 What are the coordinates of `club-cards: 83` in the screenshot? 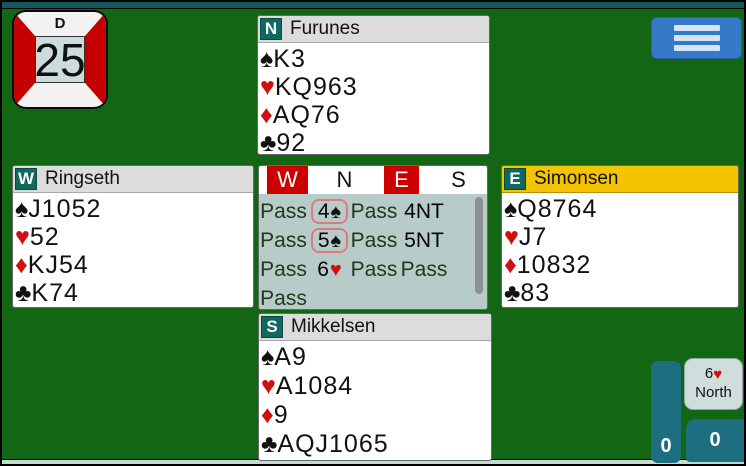 It's located at (535, 292).